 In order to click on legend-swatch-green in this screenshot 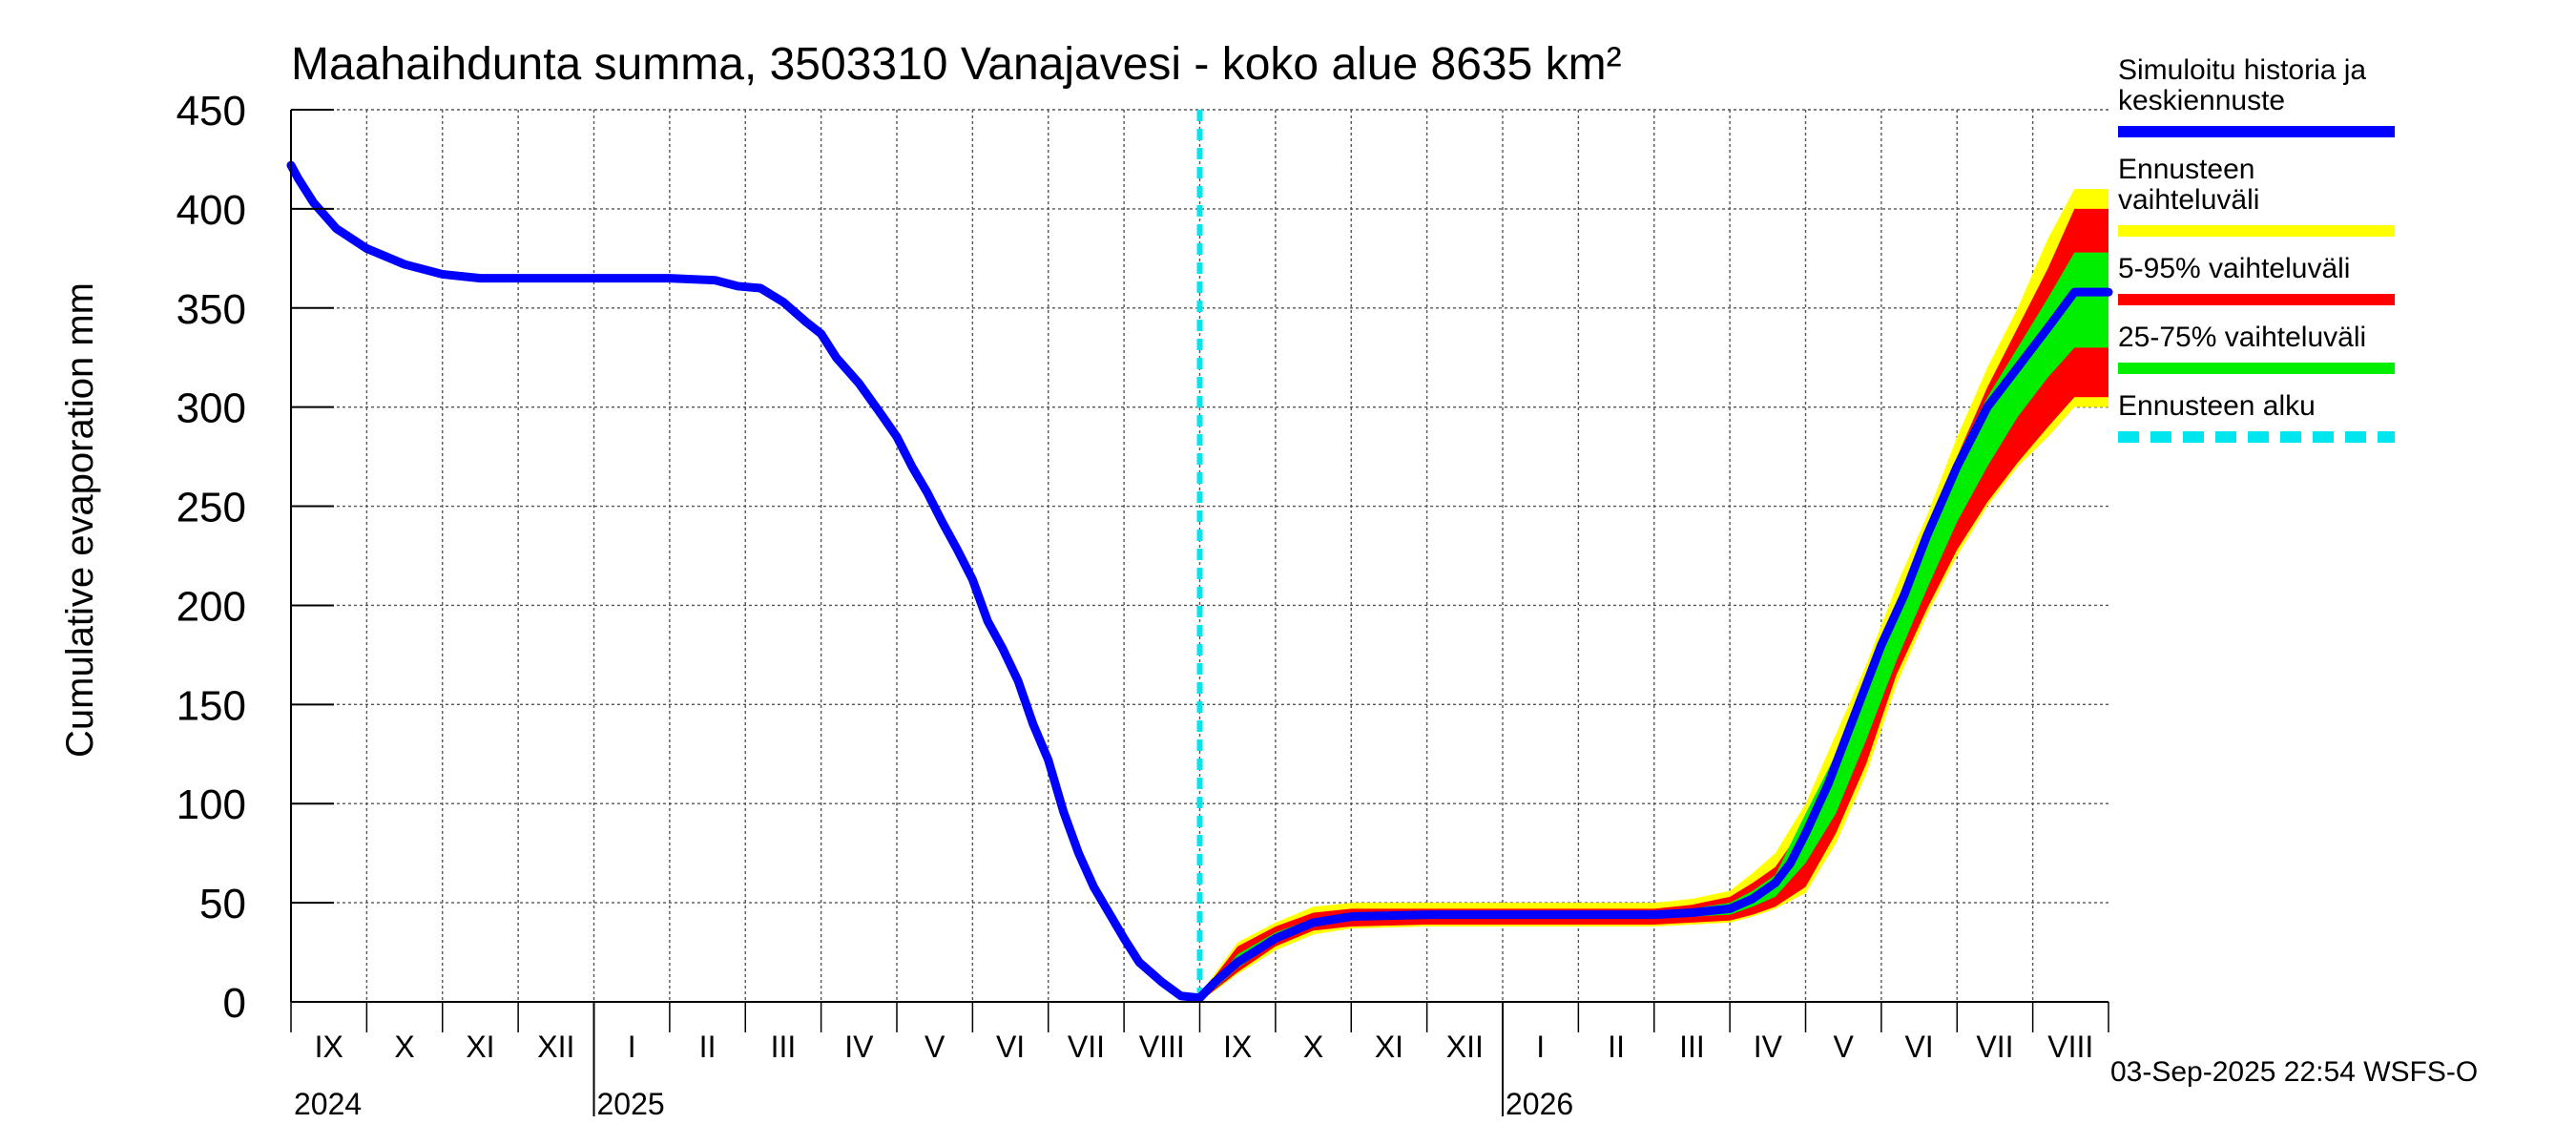, I will do `click(2256, 368)`.